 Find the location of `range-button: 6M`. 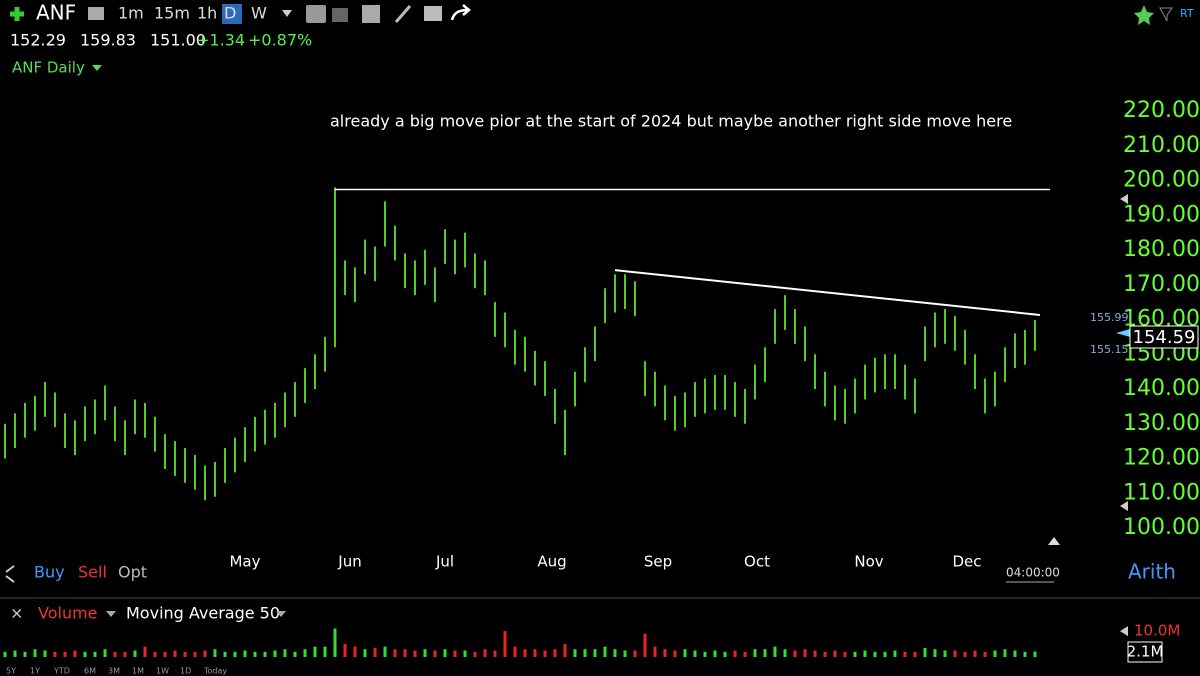

range-button: 6M is located at coordinates (90, 671).